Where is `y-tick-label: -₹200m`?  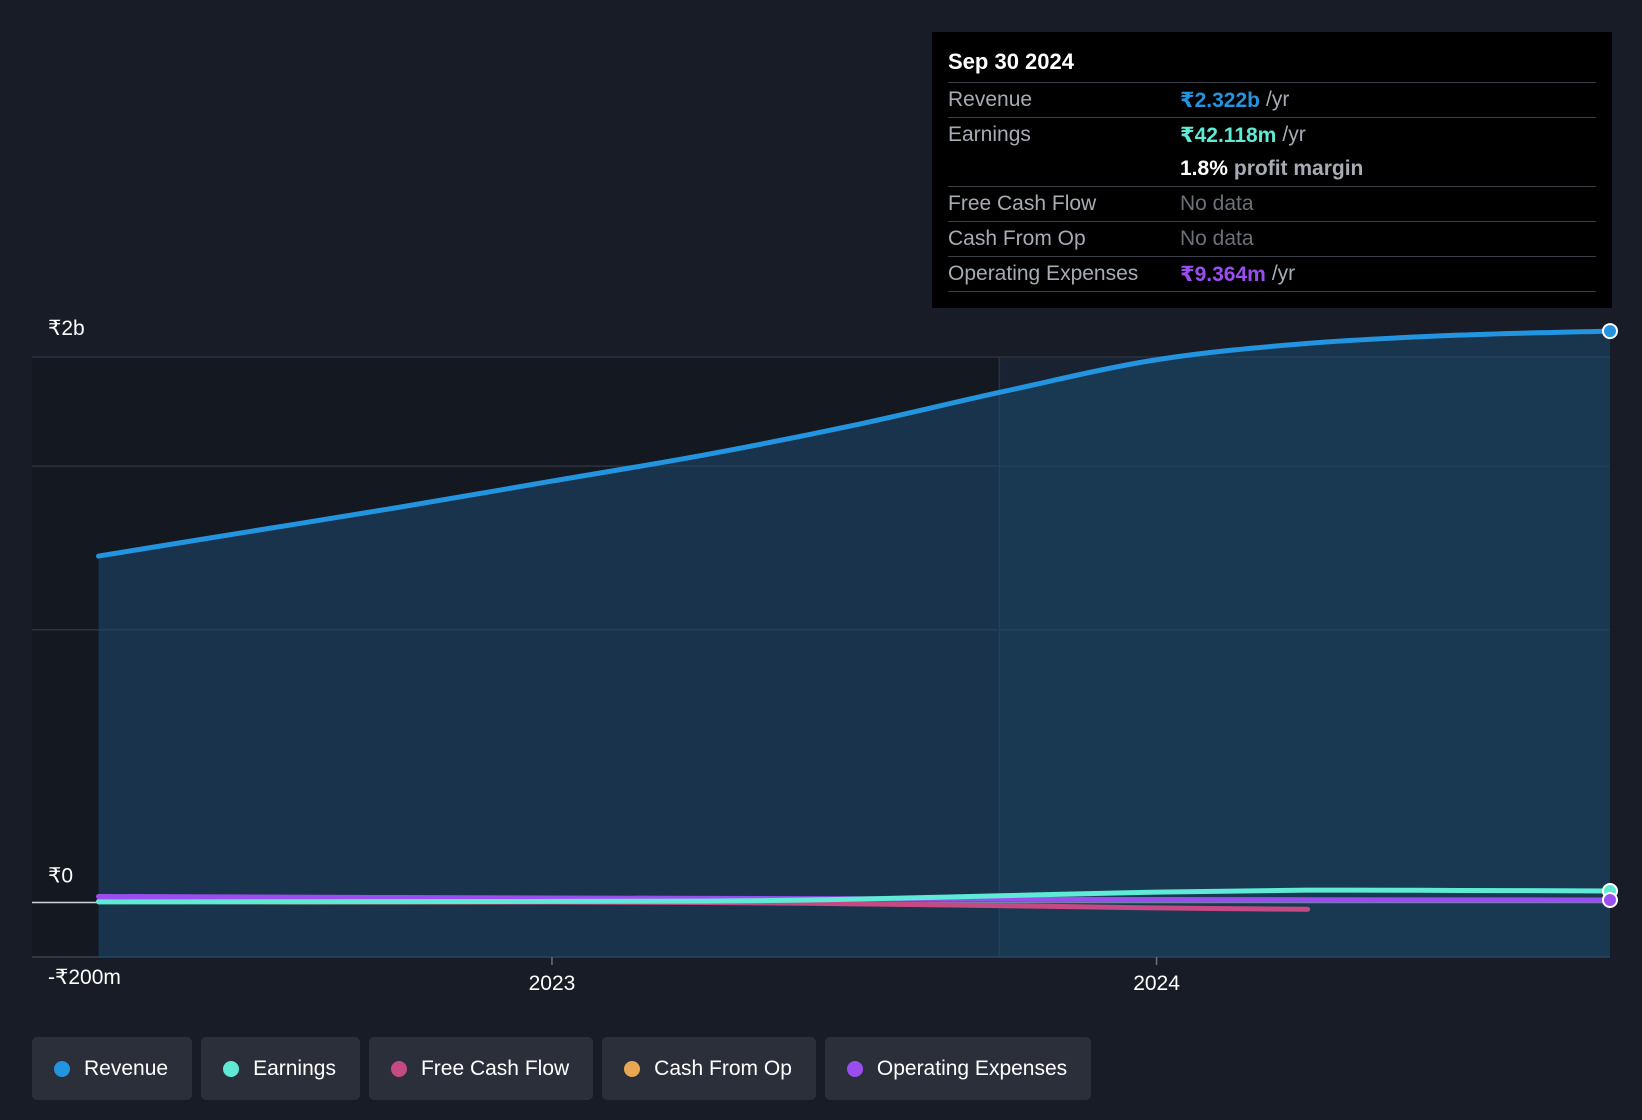
y-tick-label: -₹200m is located at coordinates (84, 977).